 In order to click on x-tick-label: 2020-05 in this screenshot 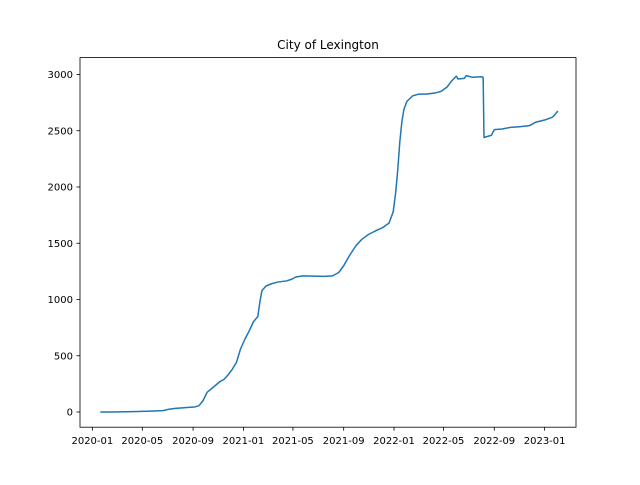, I will do `click(142, 441)`.